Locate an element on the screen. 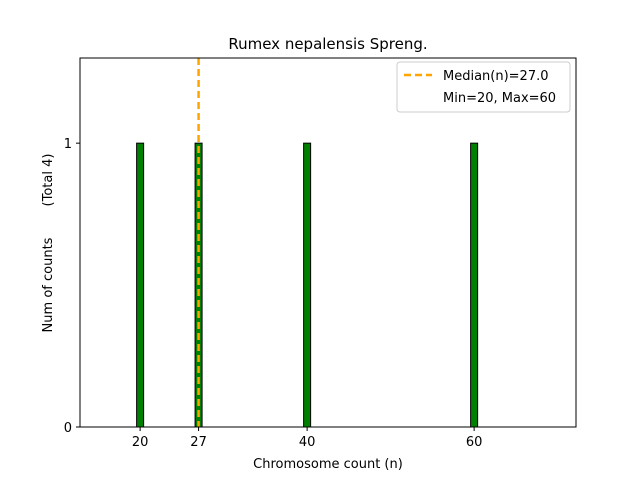 This screenshot has width=640, height=480. x-tick-label: 60 is located at coordinates (474, 442).